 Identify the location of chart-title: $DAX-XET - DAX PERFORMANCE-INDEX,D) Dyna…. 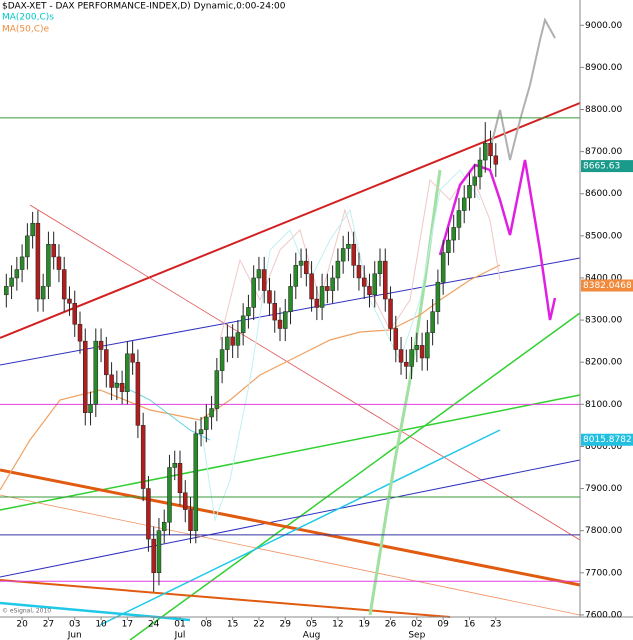
(144, 7).